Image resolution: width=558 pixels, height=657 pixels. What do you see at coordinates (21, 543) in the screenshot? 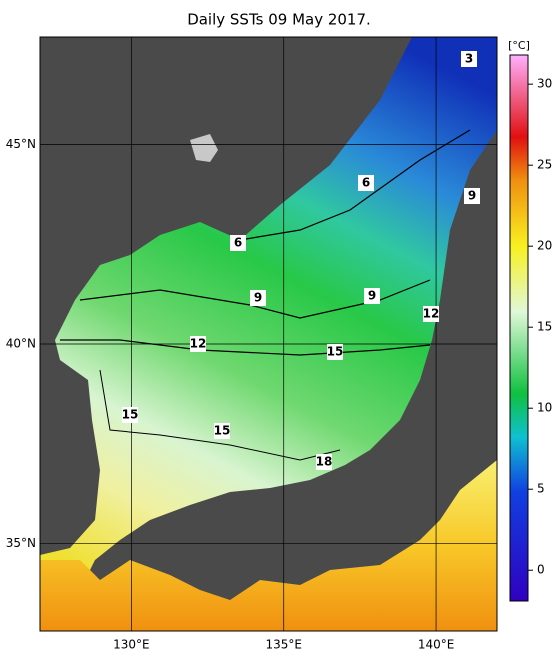
I see `y-tick-label: 35°N` at bounding box center [21, 543].